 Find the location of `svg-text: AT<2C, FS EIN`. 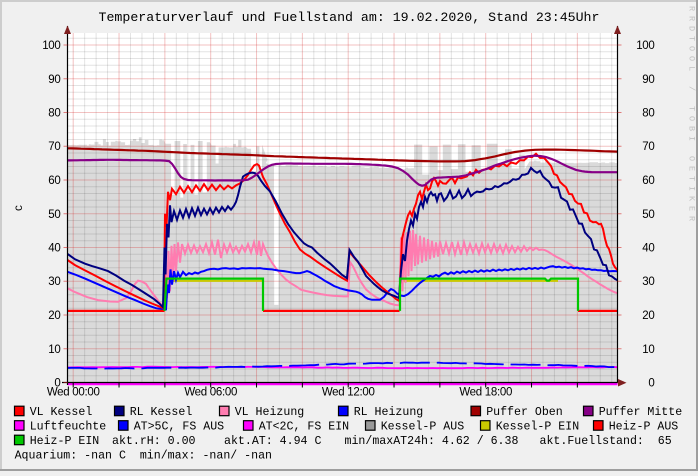

svg-text: AT<2C, FS EIN is located at coordinates (304, 427).